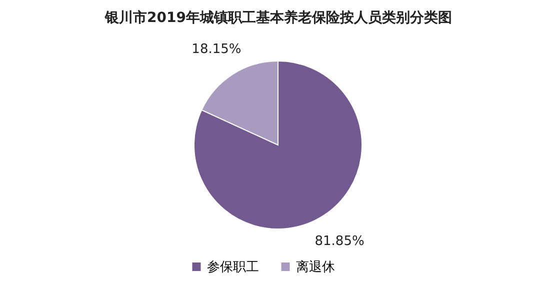  What do you see at coordinates (339, 241) in the screenshot?
I see `data-label: 81.85%` at bounding box center [339, 241].